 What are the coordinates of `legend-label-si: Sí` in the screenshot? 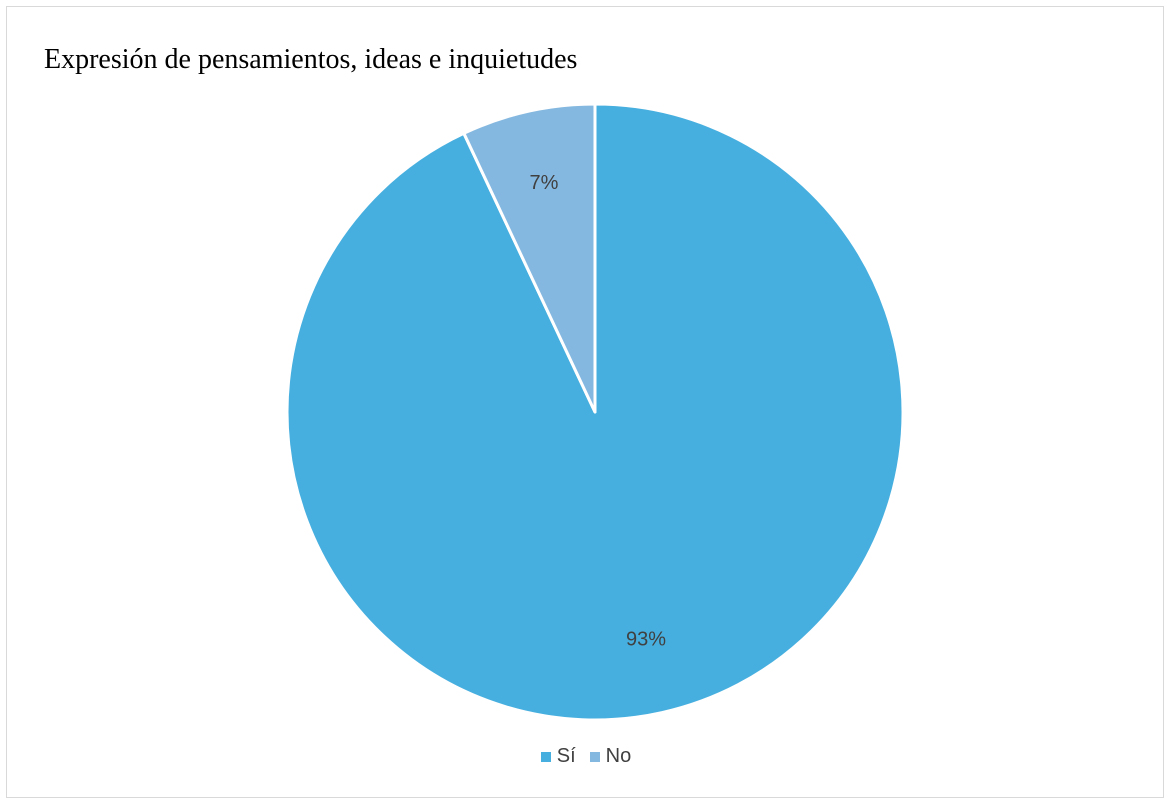 It's located at (566, 756).